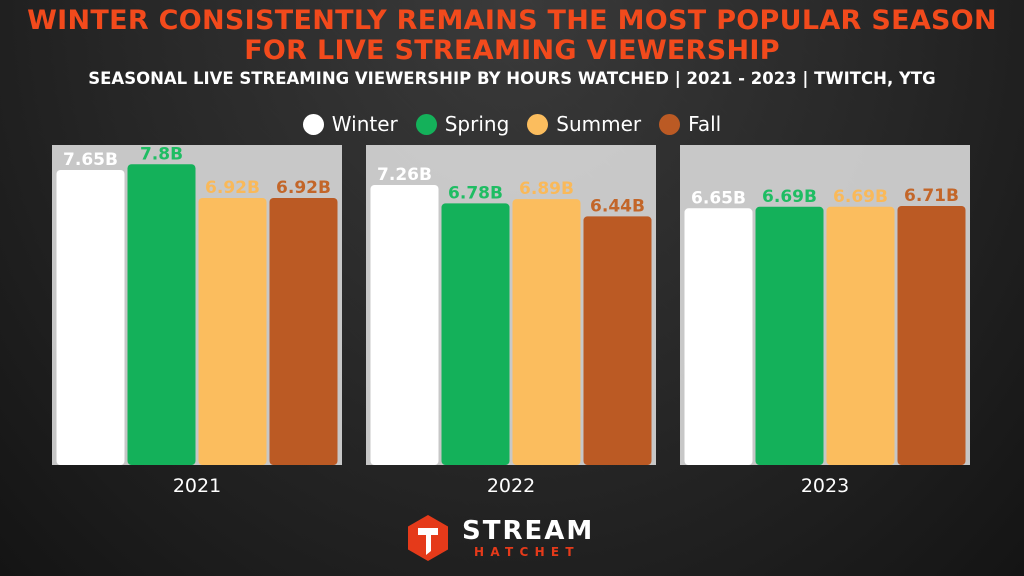 Image resolution: width=1024 pixels, height=576 pixels. Describe the element at coordinates (617, 206) in the screenshot. I see `data-label-fall-2022: 6.44B` at that location.